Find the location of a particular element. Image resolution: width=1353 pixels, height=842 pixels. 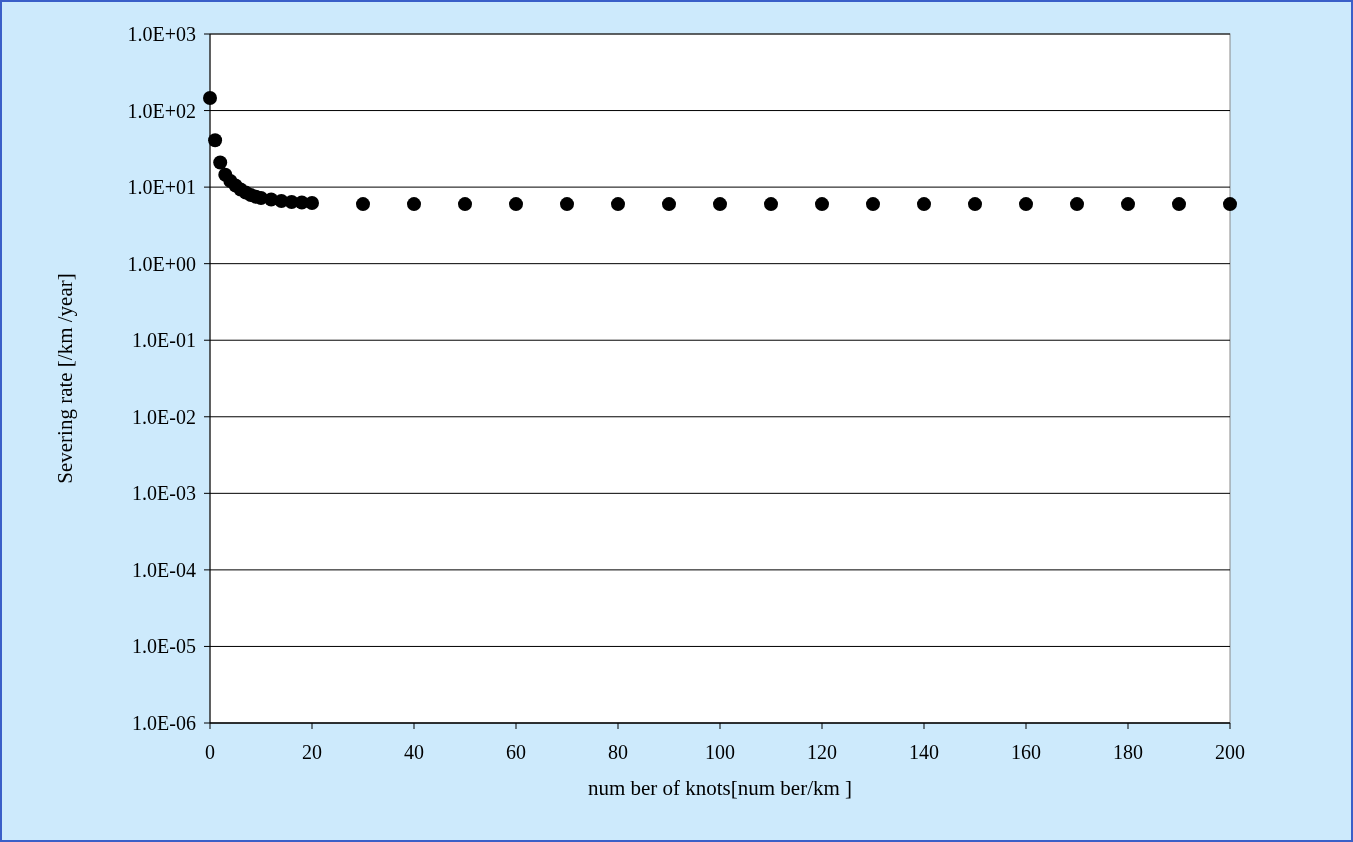

y-tick-label: 1.0E-02 is located at coordinates (164, 416).